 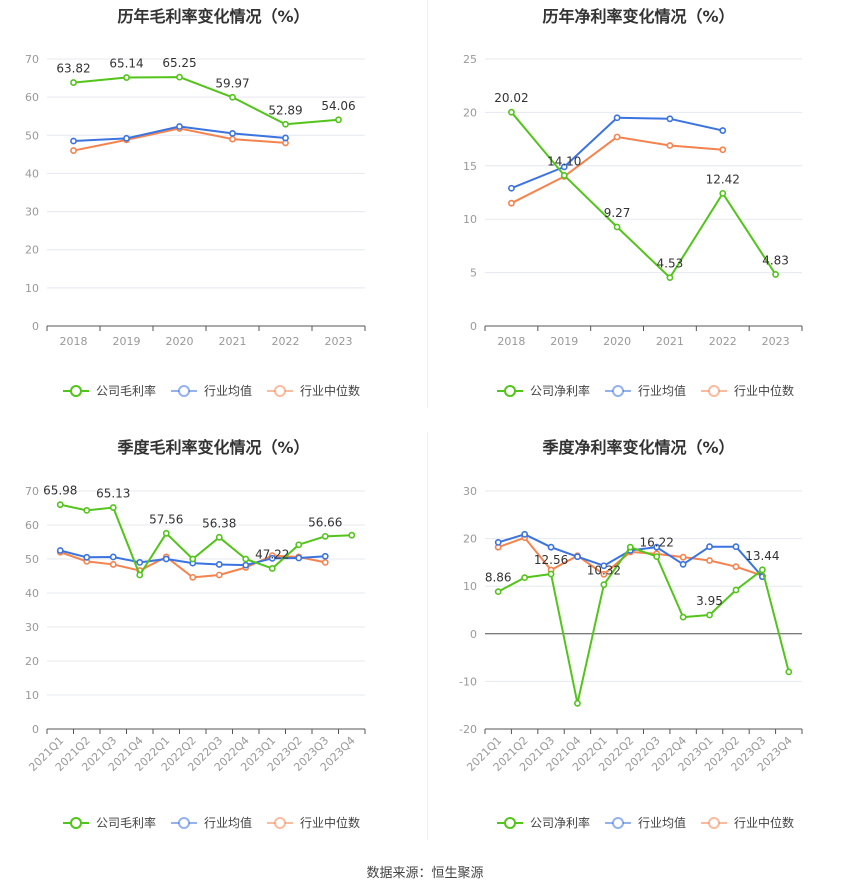 I want to click on y-tick-label: 40, so click(x=32, y=593).